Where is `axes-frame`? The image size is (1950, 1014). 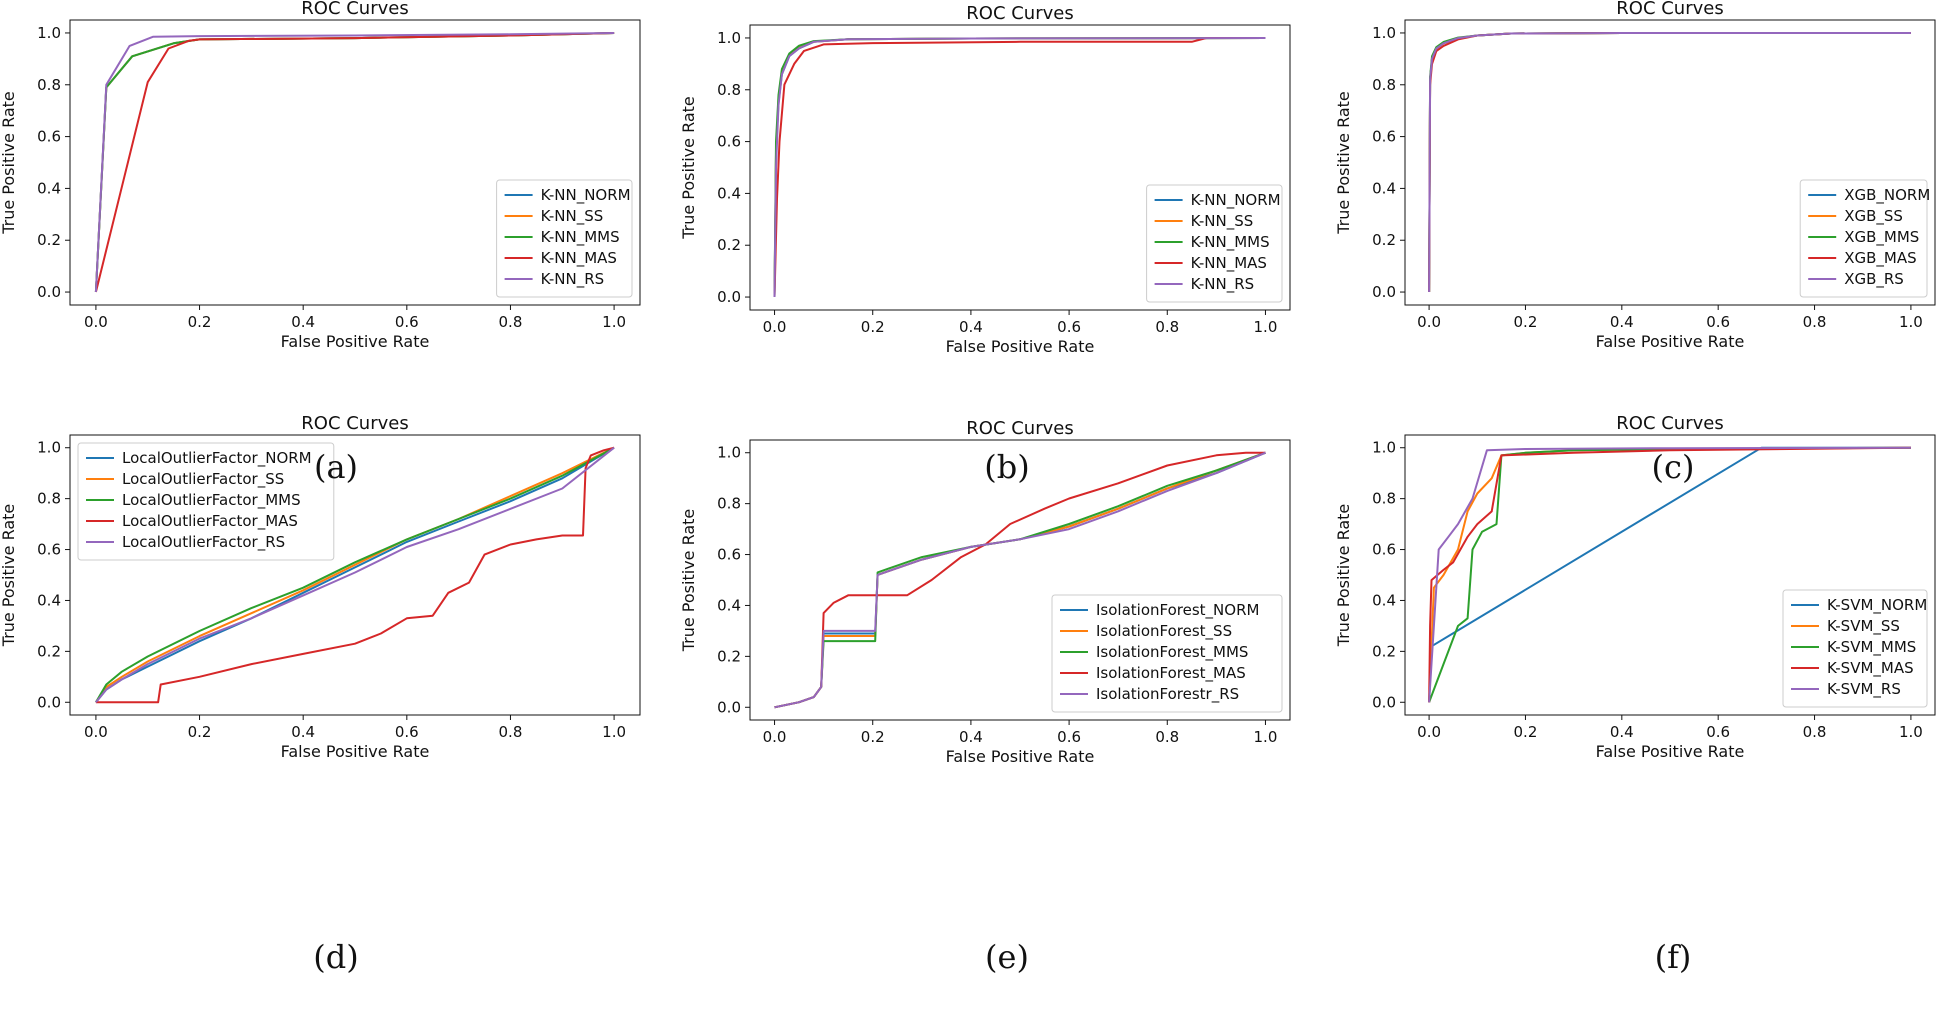 axes-frame is located at coordinates (1020, 167).